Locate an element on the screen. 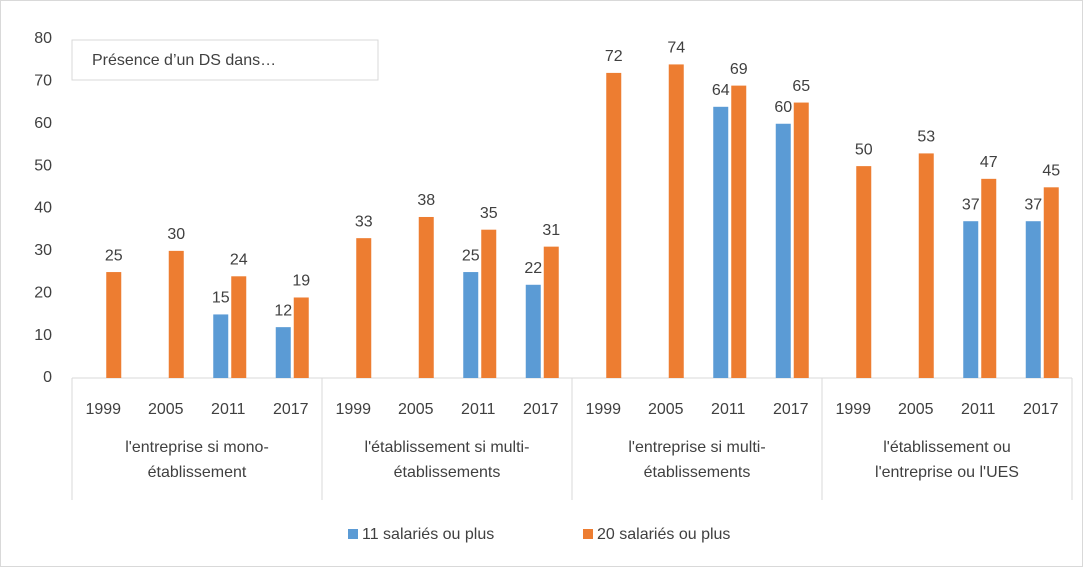 This screenshot has width=1083, height=567. data-label: 30 is located at coordinates (176, 234).